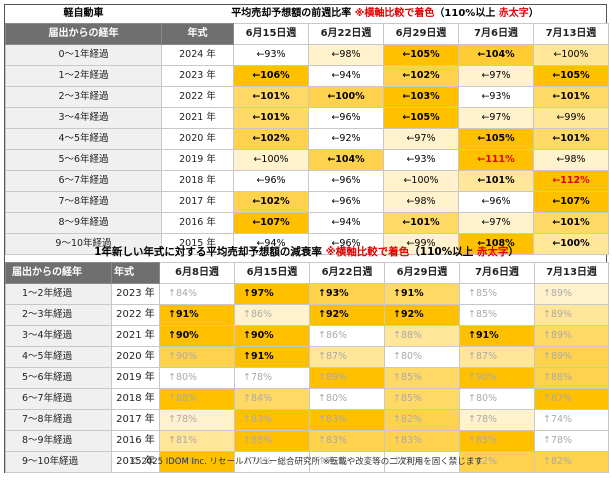 This screenshot has height=480, width=612. What do you see at coordinates (135, 420) in the screenshot?
I see `row-year: 2017 年` at bounding box center [135, 420].